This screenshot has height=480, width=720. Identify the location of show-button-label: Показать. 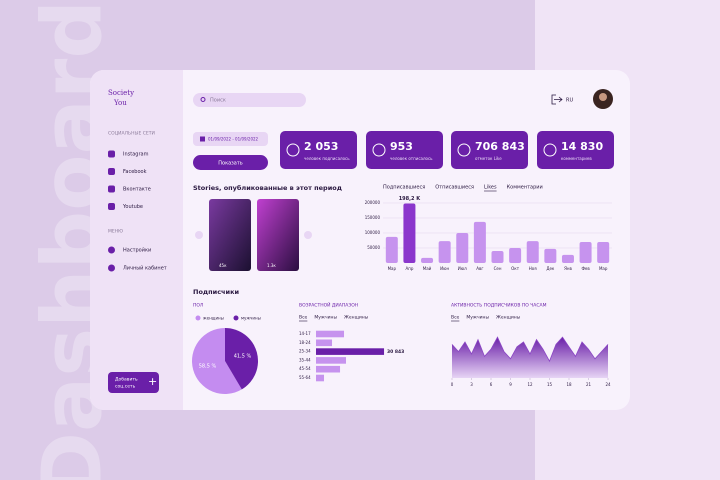
(230, 164).